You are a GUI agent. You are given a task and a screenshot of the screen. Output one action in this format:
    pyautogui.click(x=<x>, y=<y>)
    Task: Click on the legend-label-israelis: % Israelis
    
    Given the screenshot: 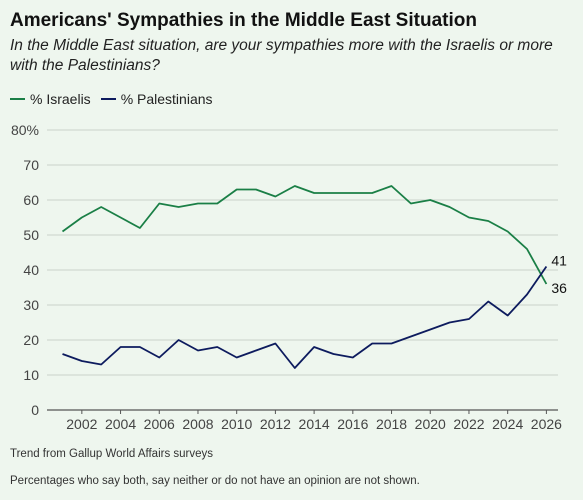 What is the action you would take?
    pyautogui.click(x=60, y=99)
    